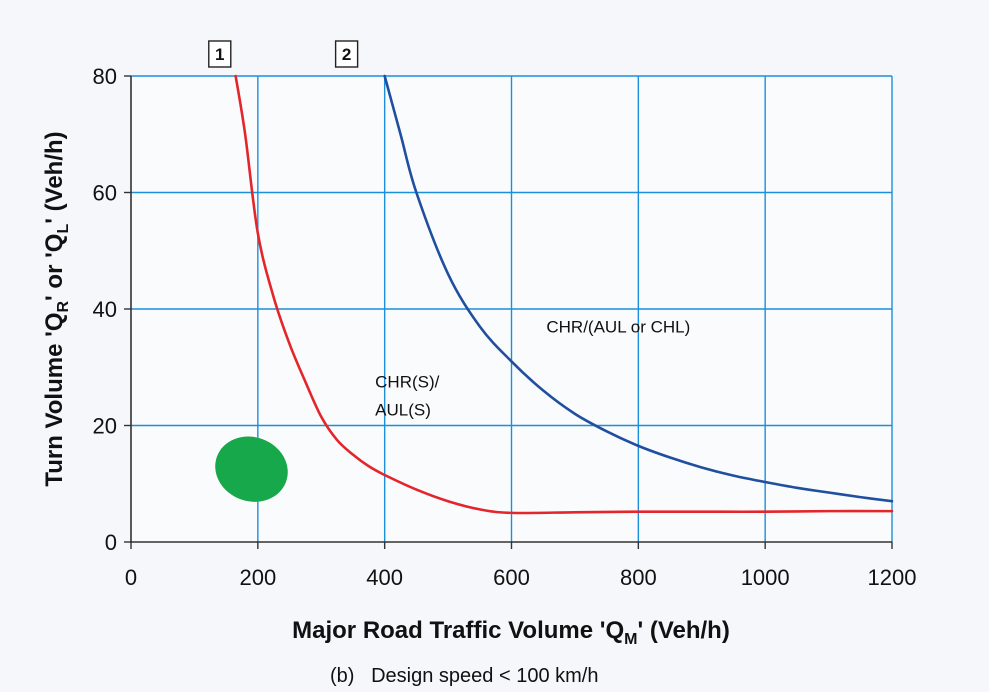  Describe the element at coordinates (403, 410) in the screenshot. I see `region-label-1: AUL(S)` at that location.